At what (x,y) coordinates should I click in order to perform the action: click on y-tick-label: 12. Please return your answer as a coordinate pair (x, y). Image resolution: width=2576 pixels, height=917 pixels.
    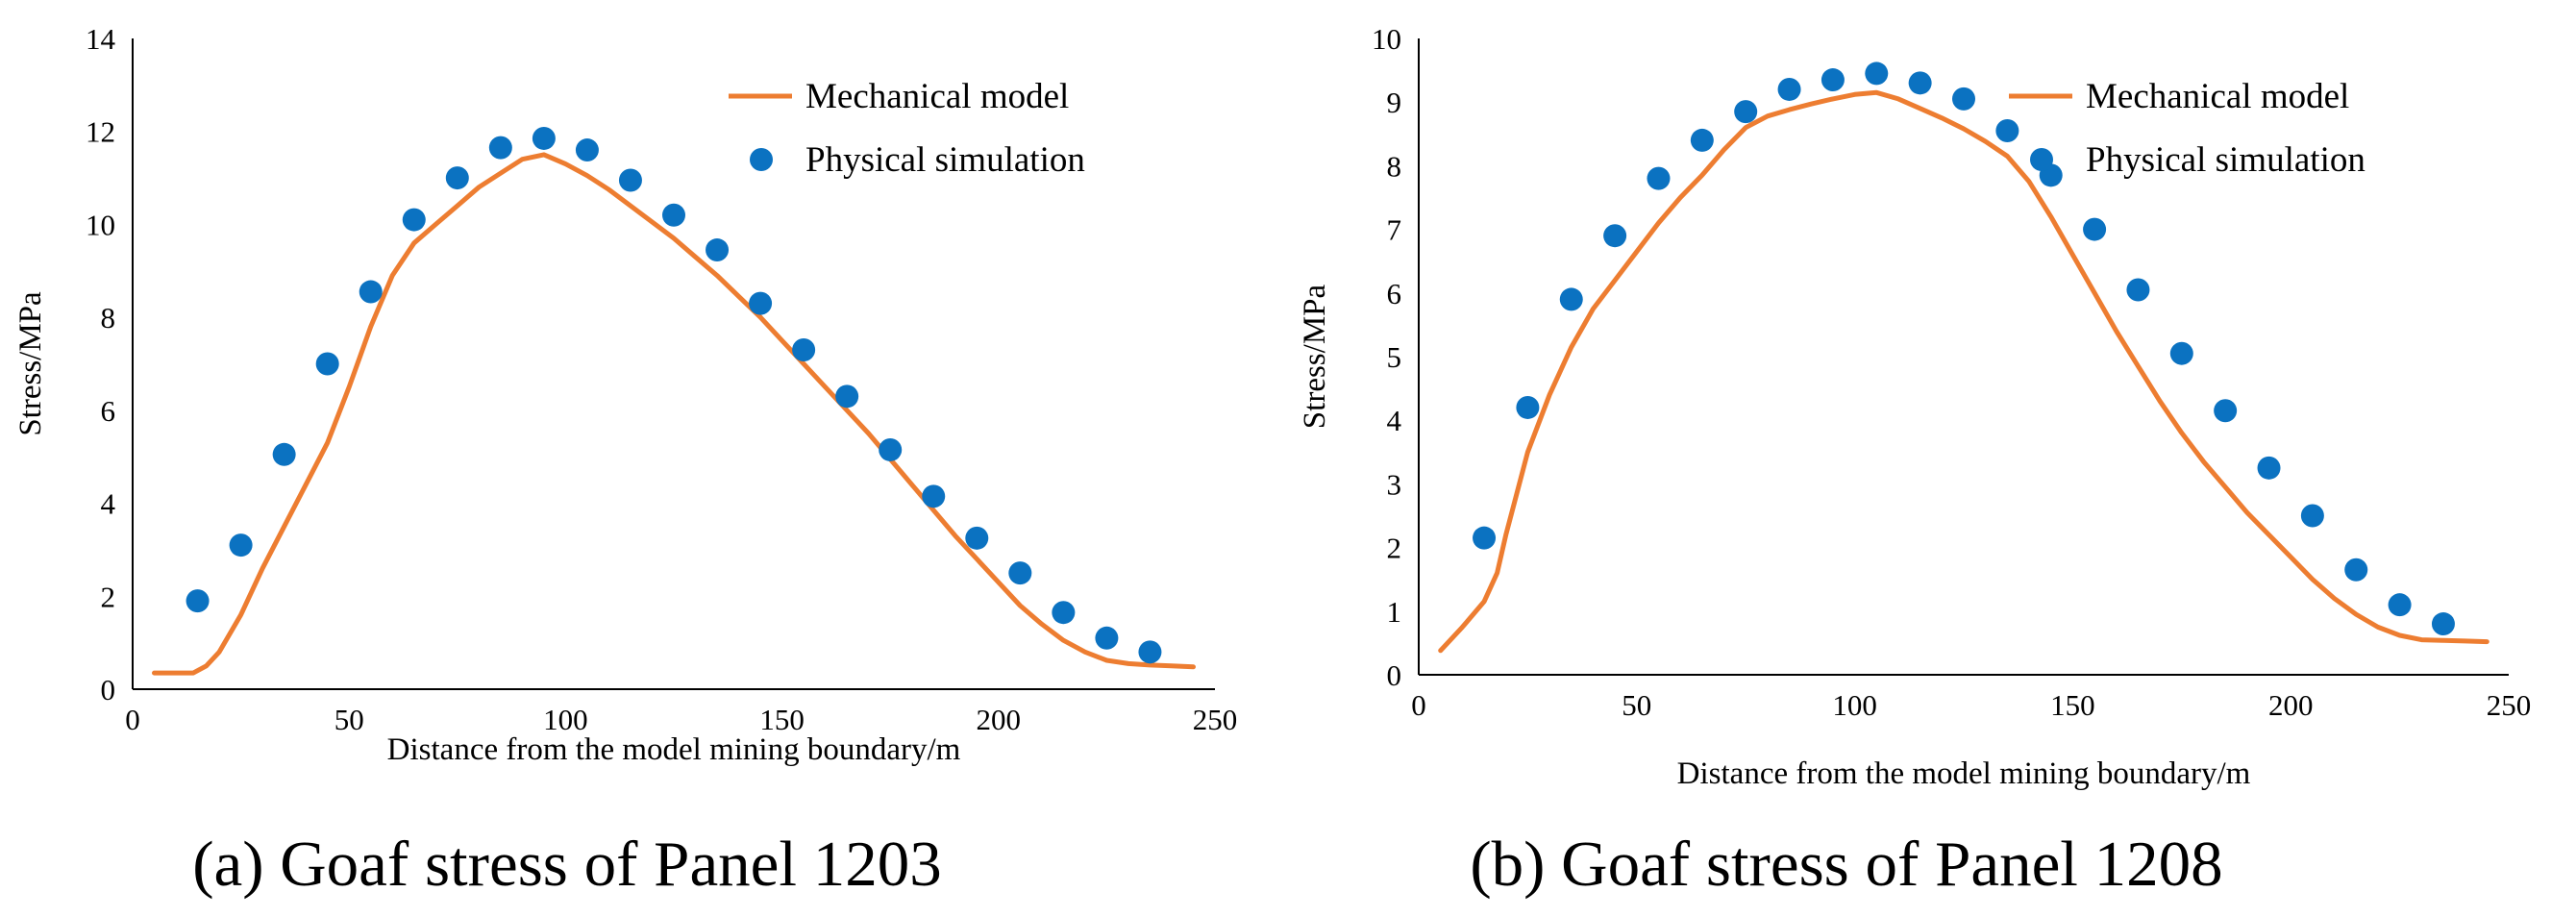
    Looking at the image, I should click on (101, 132).